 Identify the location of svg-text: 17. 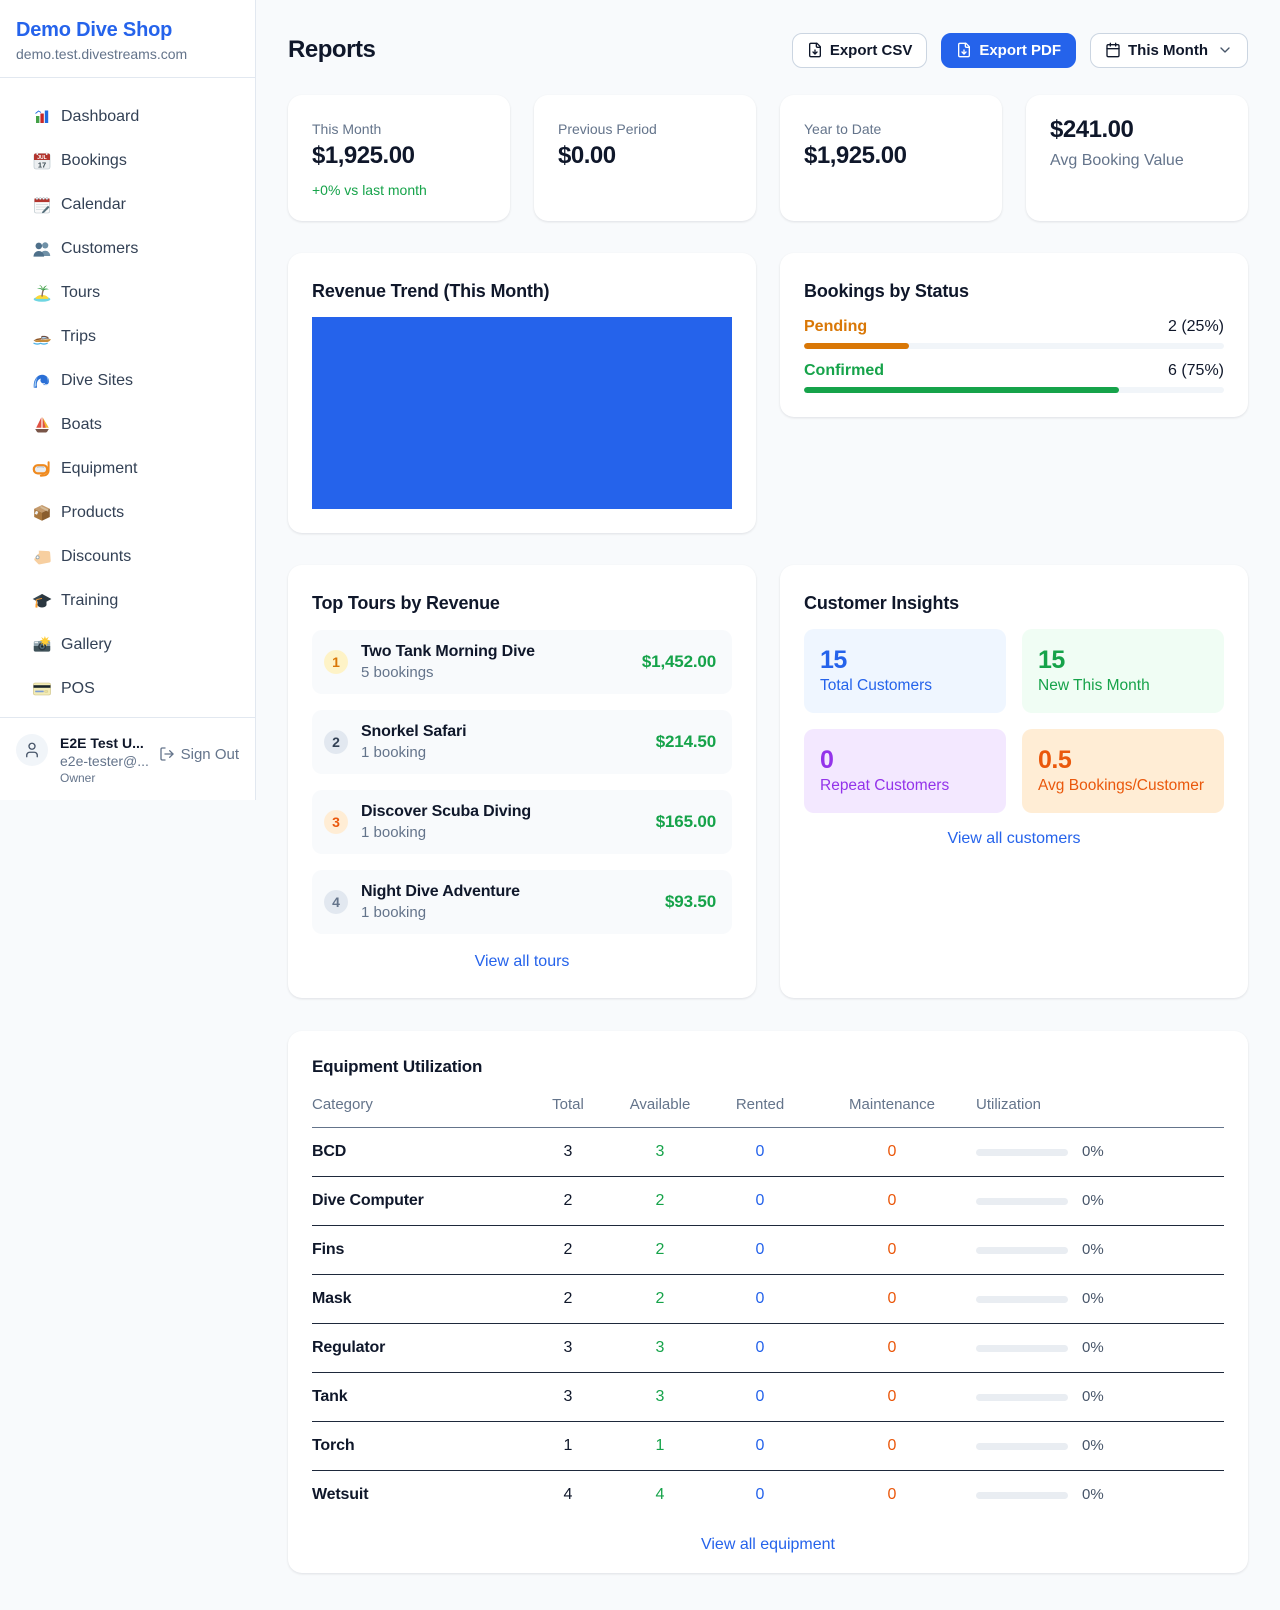
(42, 164).